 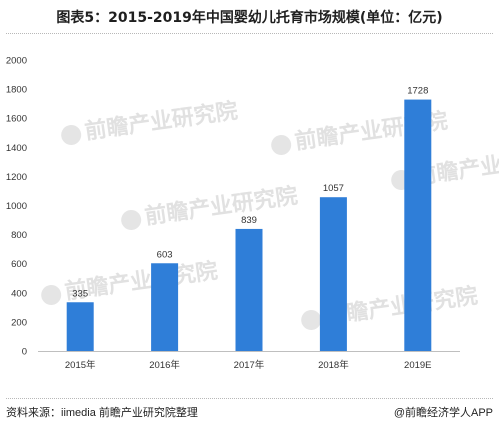 I want to click on y-tick-label: 2000, so click(x=16, y=61).